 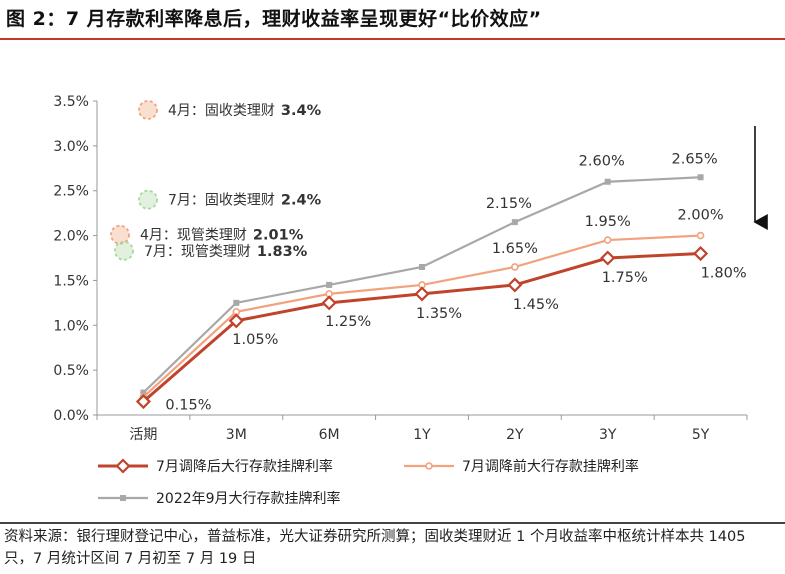 I want to click on data-label: 1.80%, so click(x=724, y=274).